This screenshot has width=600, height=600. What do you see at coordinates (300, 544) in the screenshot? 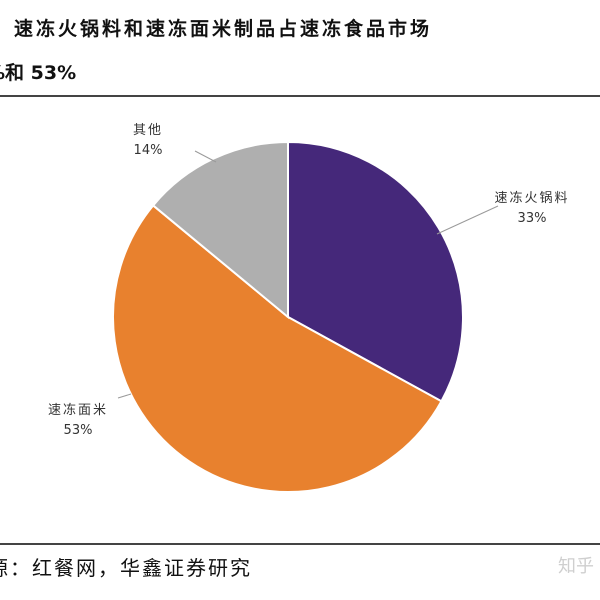
I see `bottom-rule` at bounding box center [300, 544].